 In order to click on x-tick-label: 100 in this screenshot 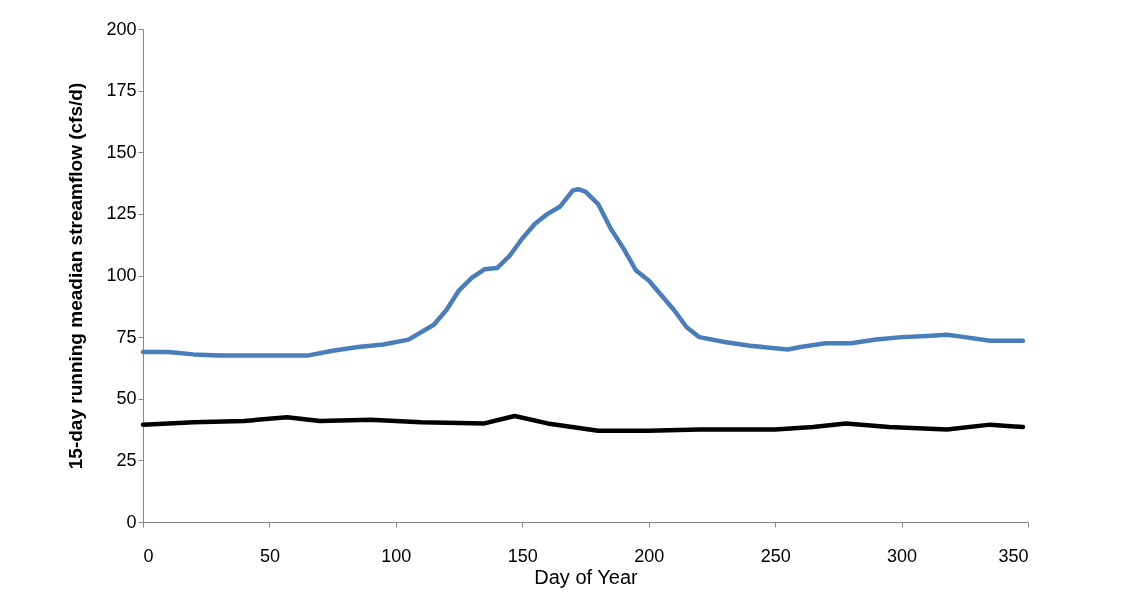, I will do `click(396, 555)`.